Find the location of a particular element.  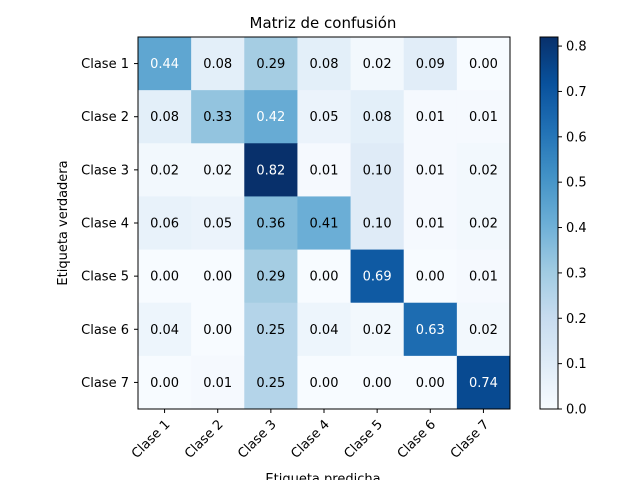

cell-value-label: 0.69 is located at coordinates (377, 277).